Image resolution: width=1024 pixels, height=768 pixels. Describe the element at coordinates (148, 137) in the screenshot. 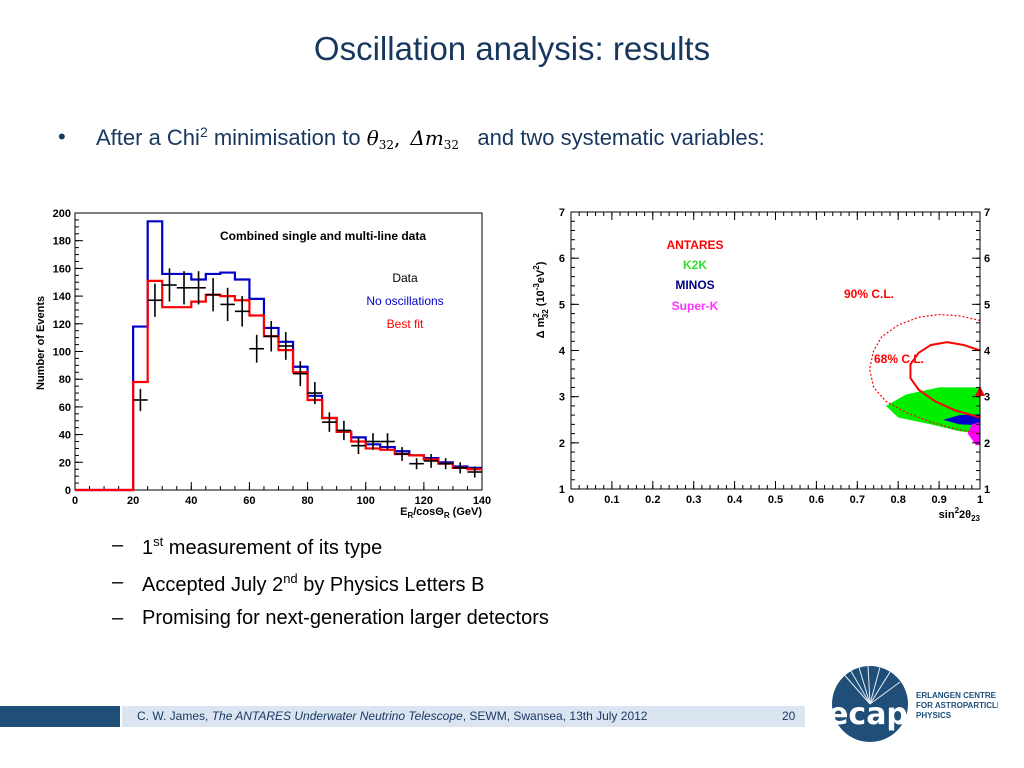

I see `bullet-text-before: After a Chi` at that location.